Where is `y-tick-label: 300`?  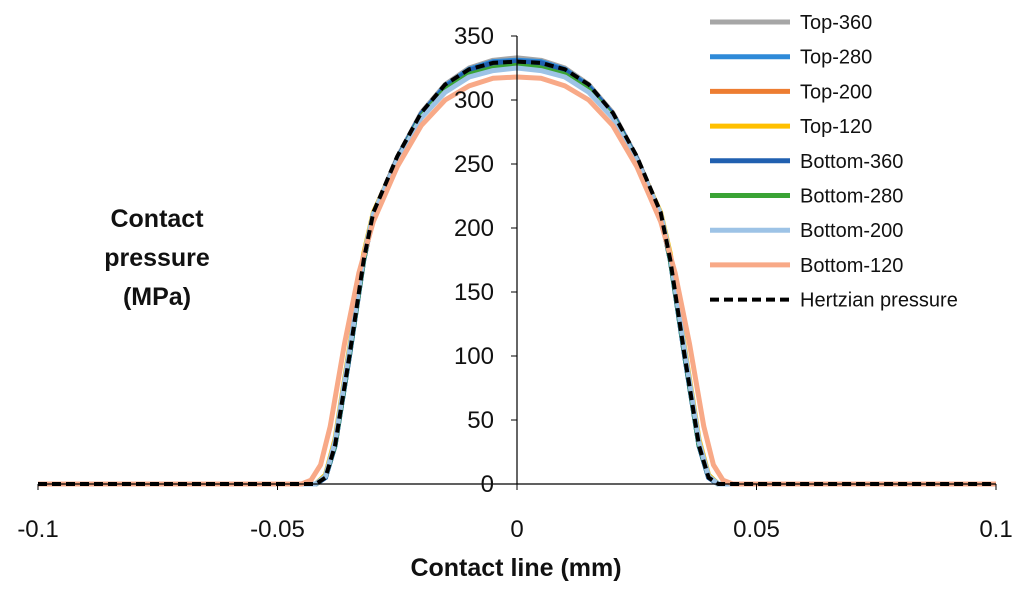 y-tick-label: 300 is located at coordinates (474, 100).